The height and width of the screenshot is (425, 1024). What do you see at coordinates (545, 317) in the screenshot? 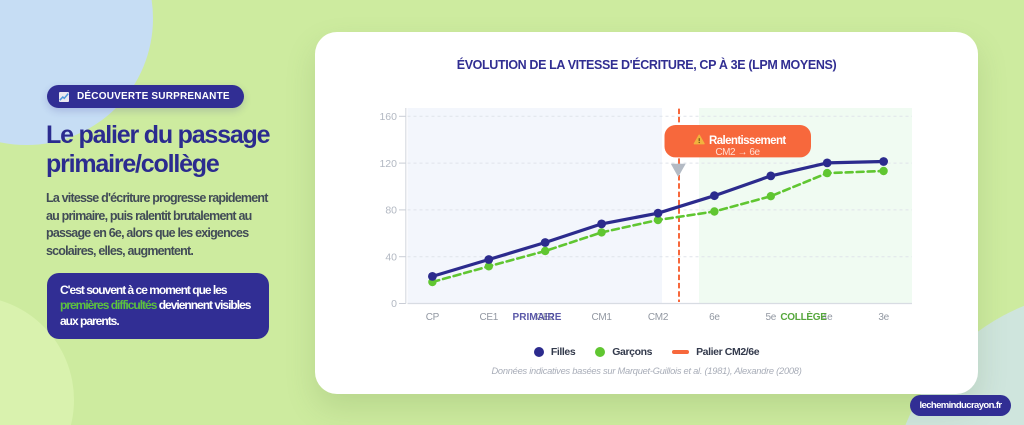
I see `svg-text: CE2` at bounding box center [545, 317].